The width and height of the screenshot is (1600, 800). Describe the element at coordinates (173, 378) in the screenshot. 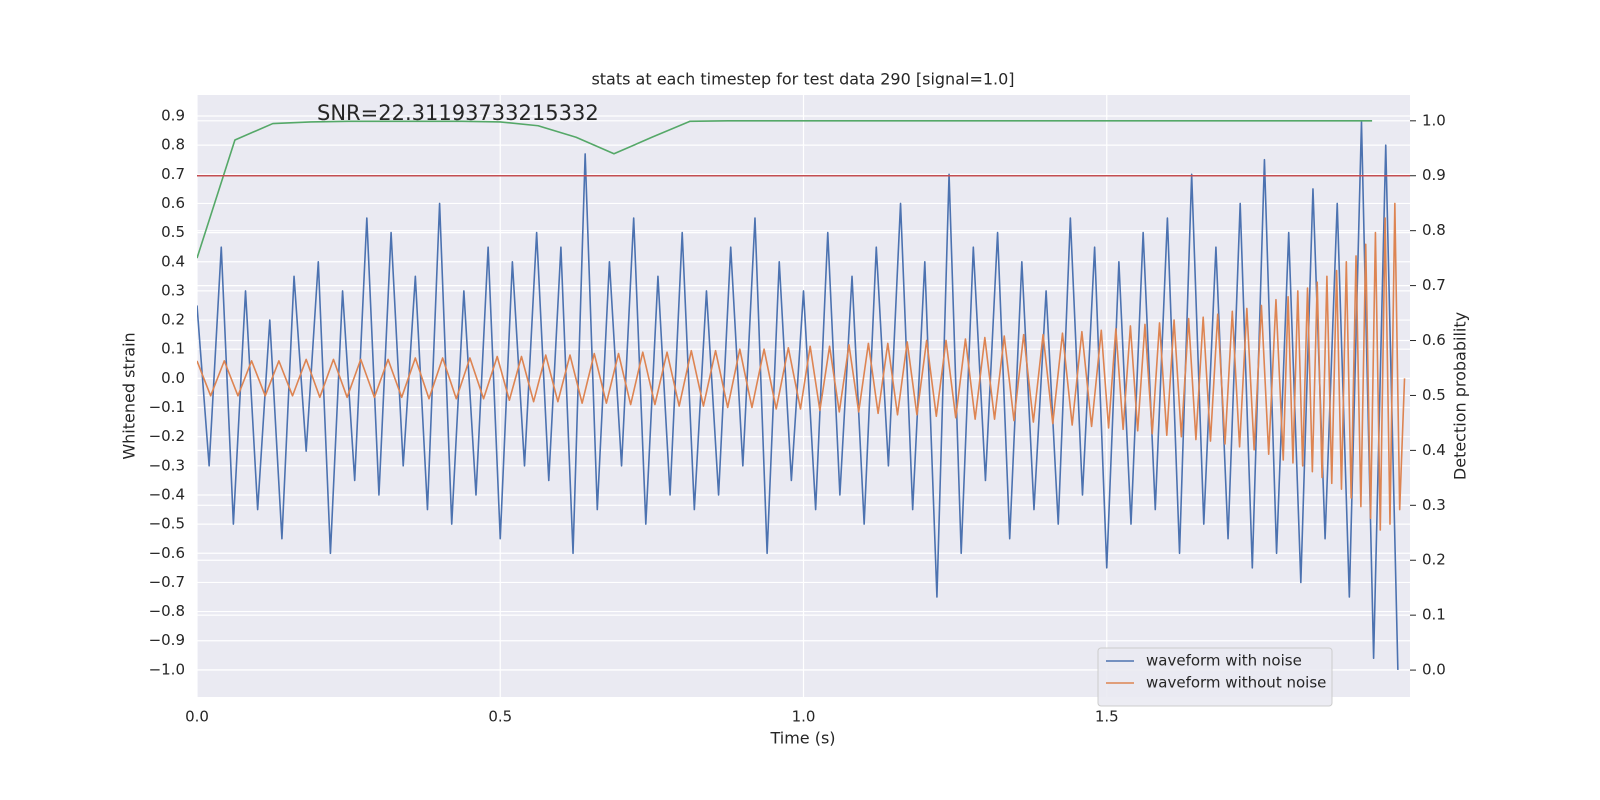

I see `y-tick-label: 0.0` at that location.